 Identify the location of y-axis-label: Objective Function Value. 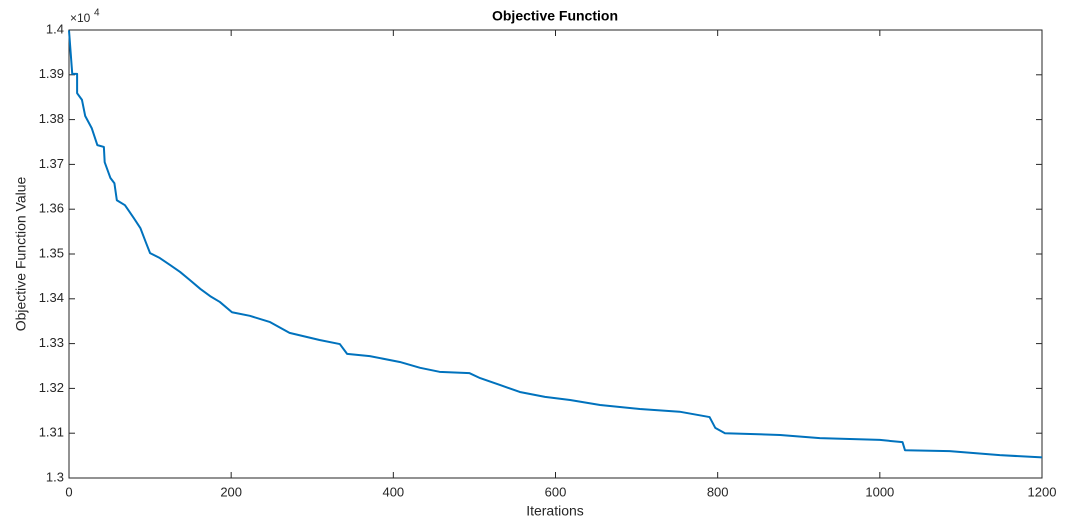
(21, 253).